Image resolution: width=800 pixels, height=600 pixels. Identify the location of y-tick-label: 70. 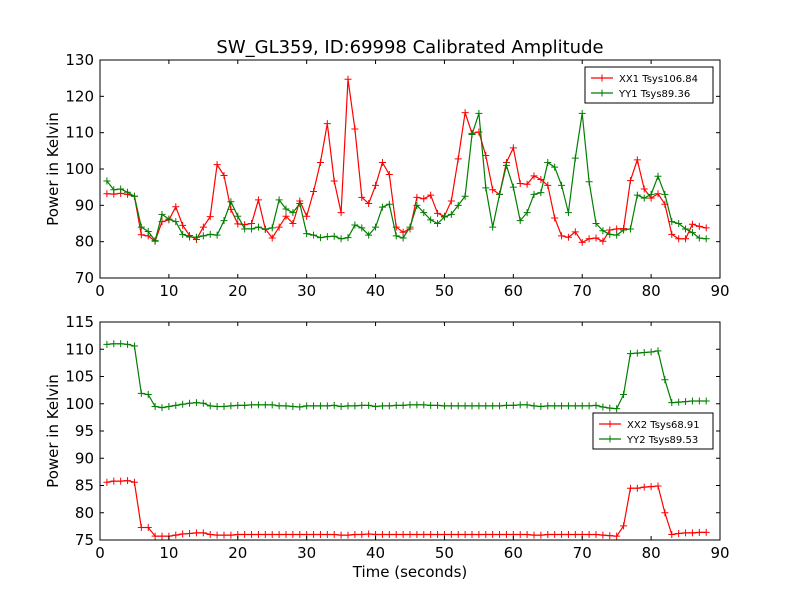
(84, 278).